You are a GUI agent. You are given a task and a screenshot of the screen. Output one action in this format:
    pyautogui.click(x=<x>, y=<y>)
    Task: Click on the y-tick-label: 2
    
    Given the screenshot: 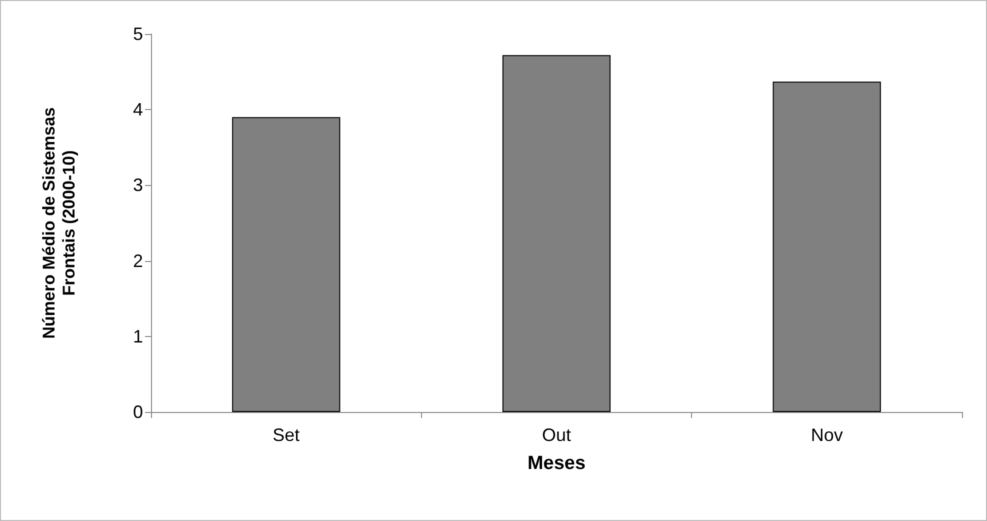 What is the action you would take?
    pyautogui.click(x=137, y=260)
    